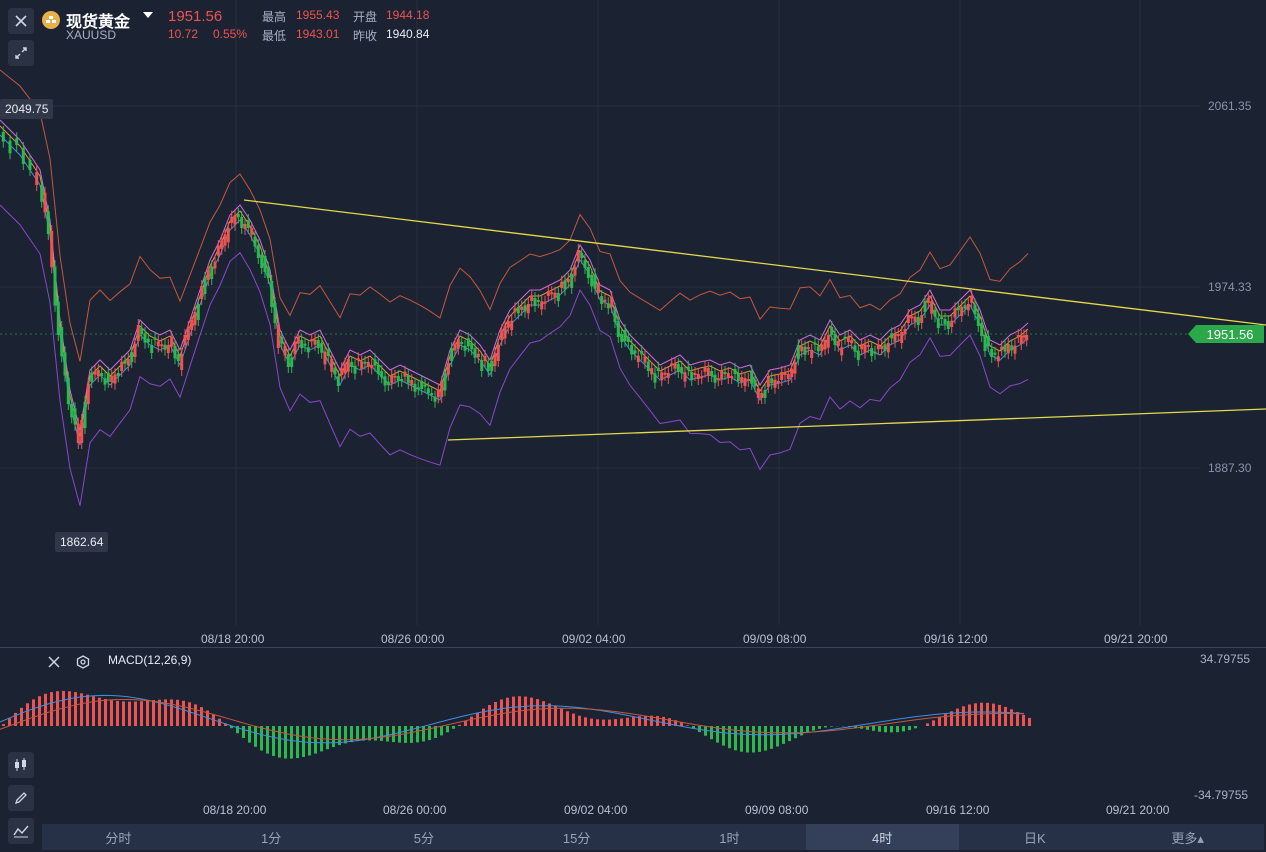 The height and width of the screenshot is (852, 1266). I want to click on expand-button, so click(21, 53).